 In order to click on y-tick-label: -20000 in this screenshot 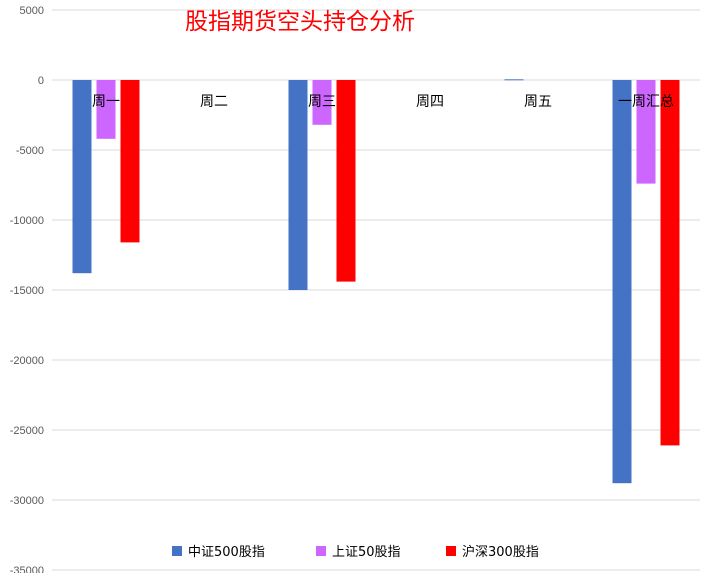, I will do `click(27, 361)`.